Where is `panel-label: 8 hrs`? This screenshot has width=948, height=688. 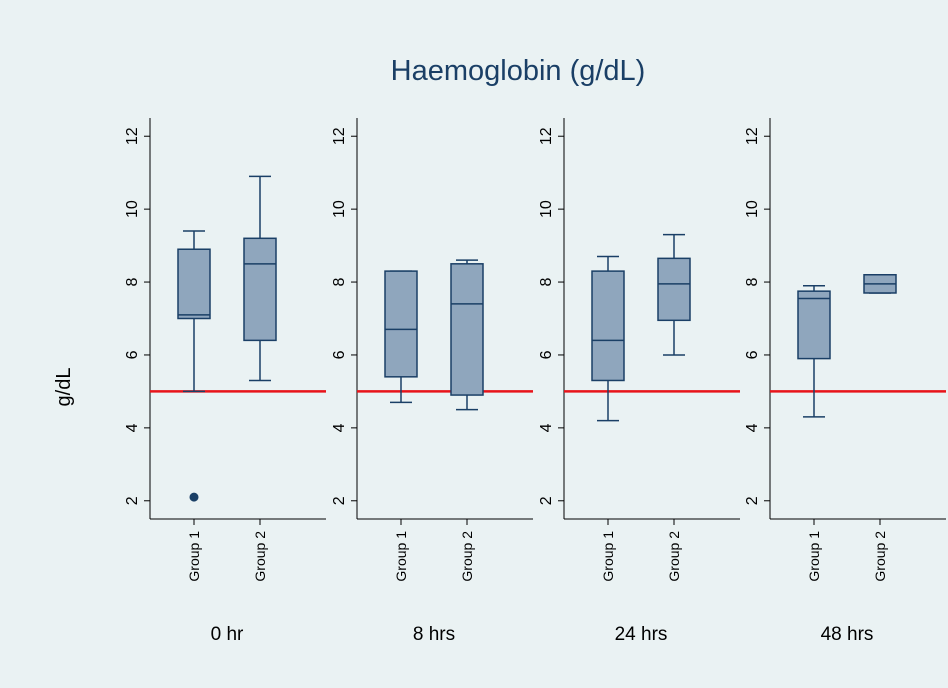 panel-label: 8 hrs is located at coordinates (434, 634).